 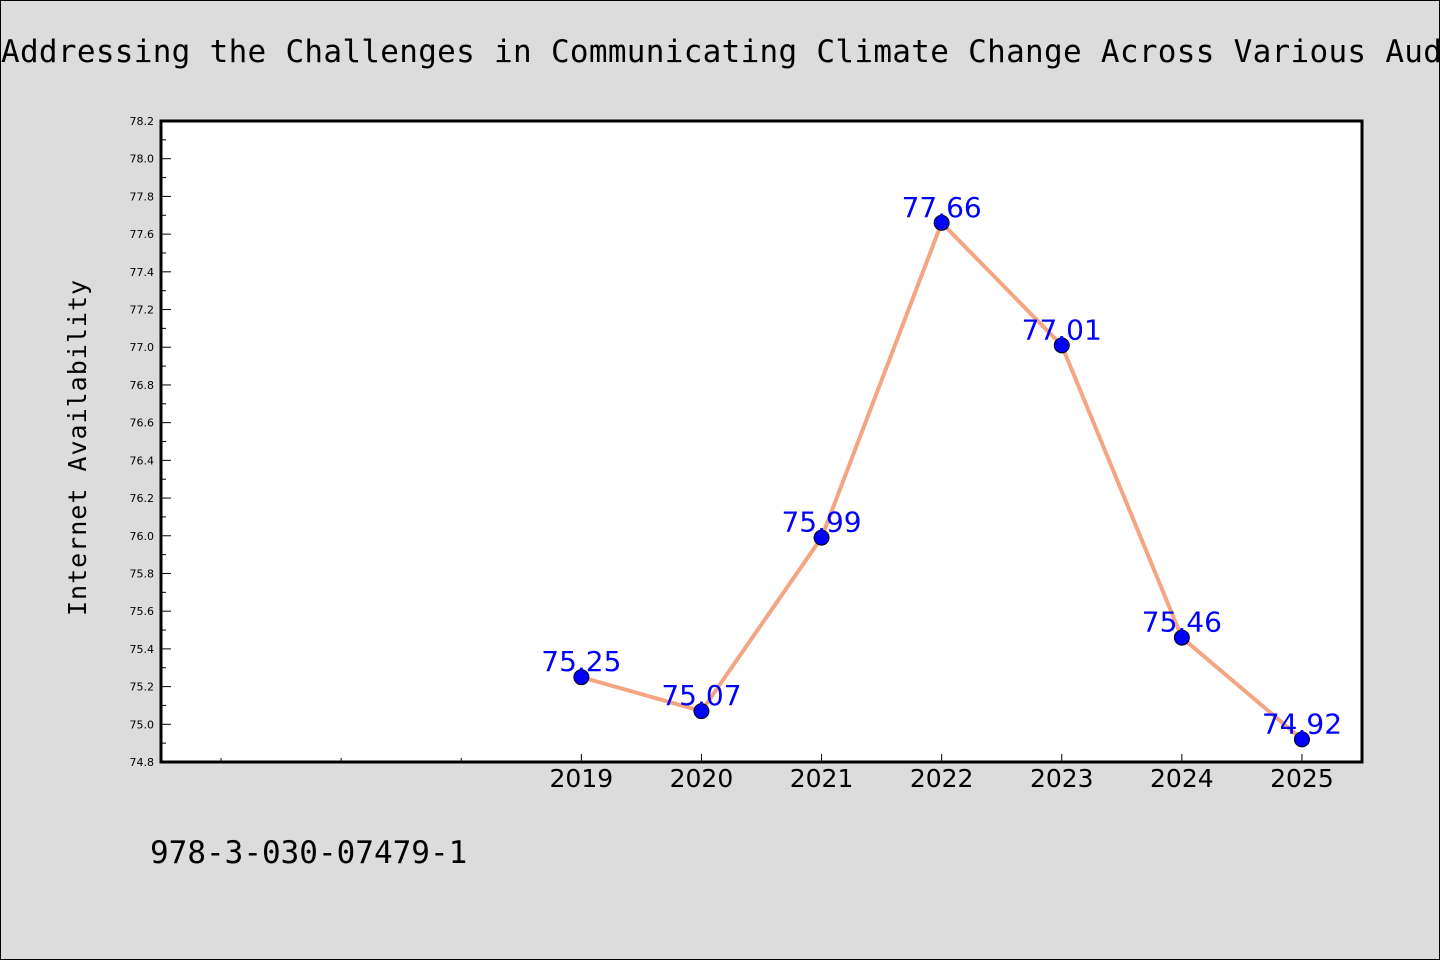 I want to click on data-label: 74.92, so click(x=1302, y=723).